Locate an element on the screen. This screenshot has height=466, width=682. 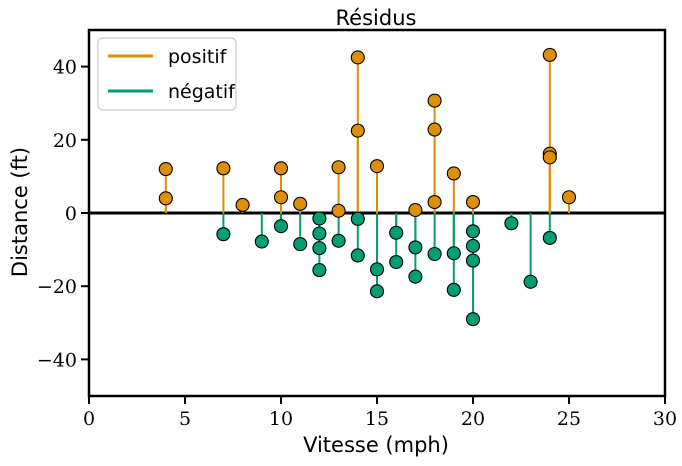
legend-label-positif: positif is located at coordinates (198, 57).